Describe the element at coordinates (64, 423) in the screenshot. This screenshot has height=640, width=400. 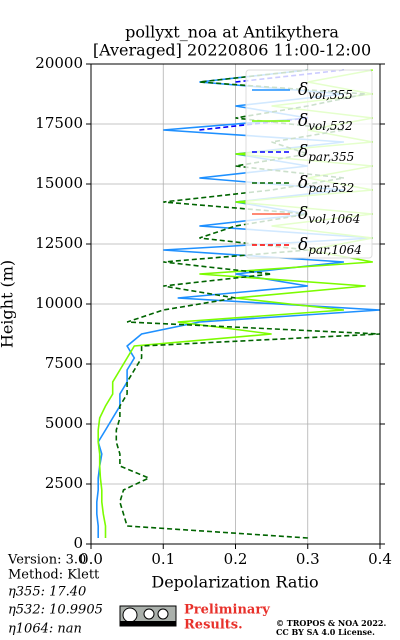
I see `y-tick-label: 5000` at that location.